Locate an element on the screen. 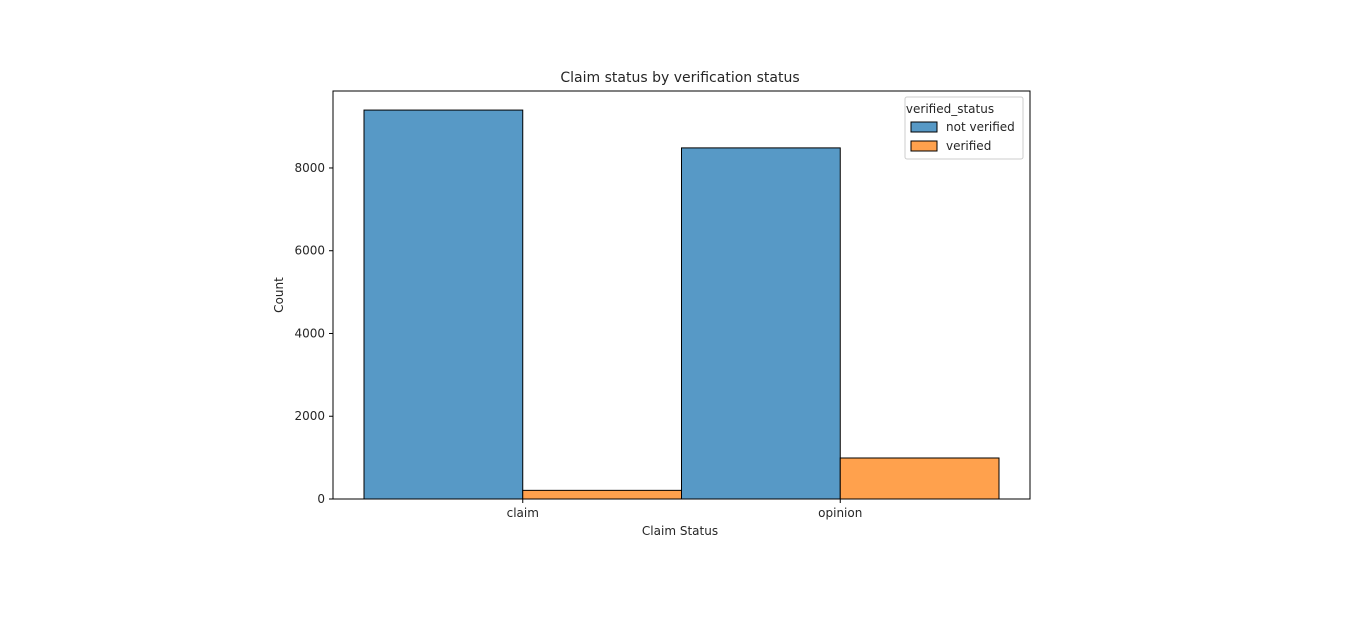 The width and height of the screenshot is (1350, 623). x-axis-label: Claim Status is located at coordinates (680, 531).